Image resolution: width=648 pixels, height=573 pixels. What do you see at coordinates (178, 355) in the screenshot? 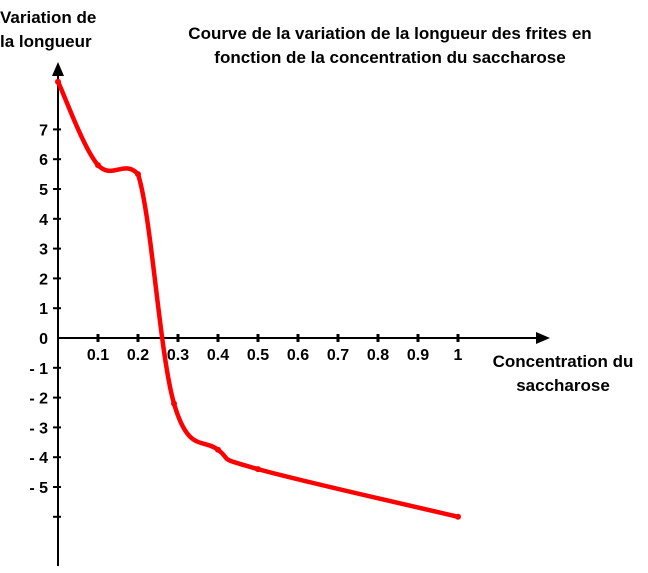
I see `x-tick-label: 0.3` at bounding box center [178, 355].